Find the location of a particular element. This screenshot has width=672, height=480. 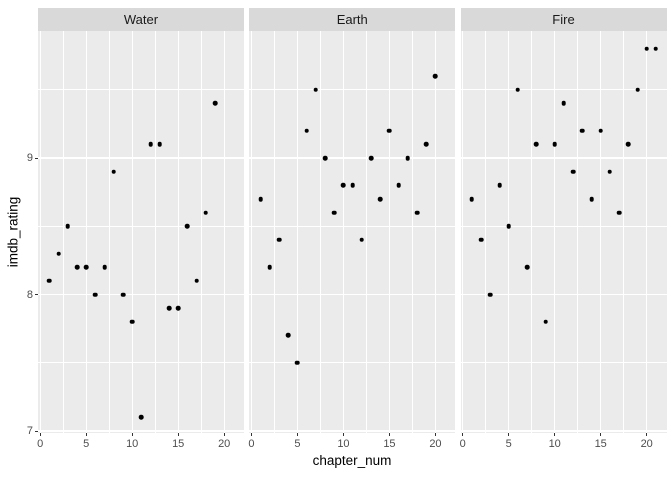

y-tick-label: 7 is located at coordinates (29, 431).